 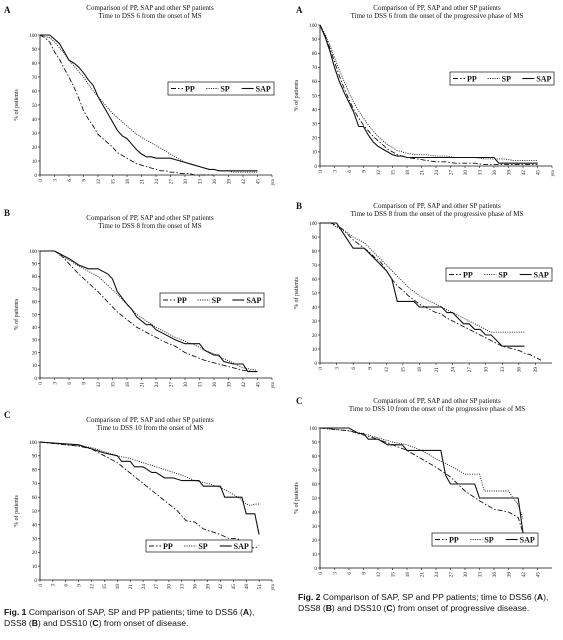 What do you see at coordinates (7, 415) in the screenshot?
I see `panel-letter: C` at bounding box center [7, 415].